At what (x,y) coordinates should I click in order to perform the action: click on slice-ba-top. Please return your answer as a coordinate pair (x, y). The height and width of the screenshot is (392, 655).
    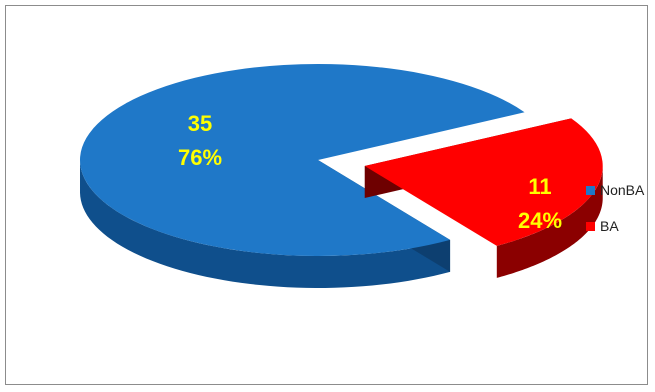
    Looking at the image, I should click on (483, 182).